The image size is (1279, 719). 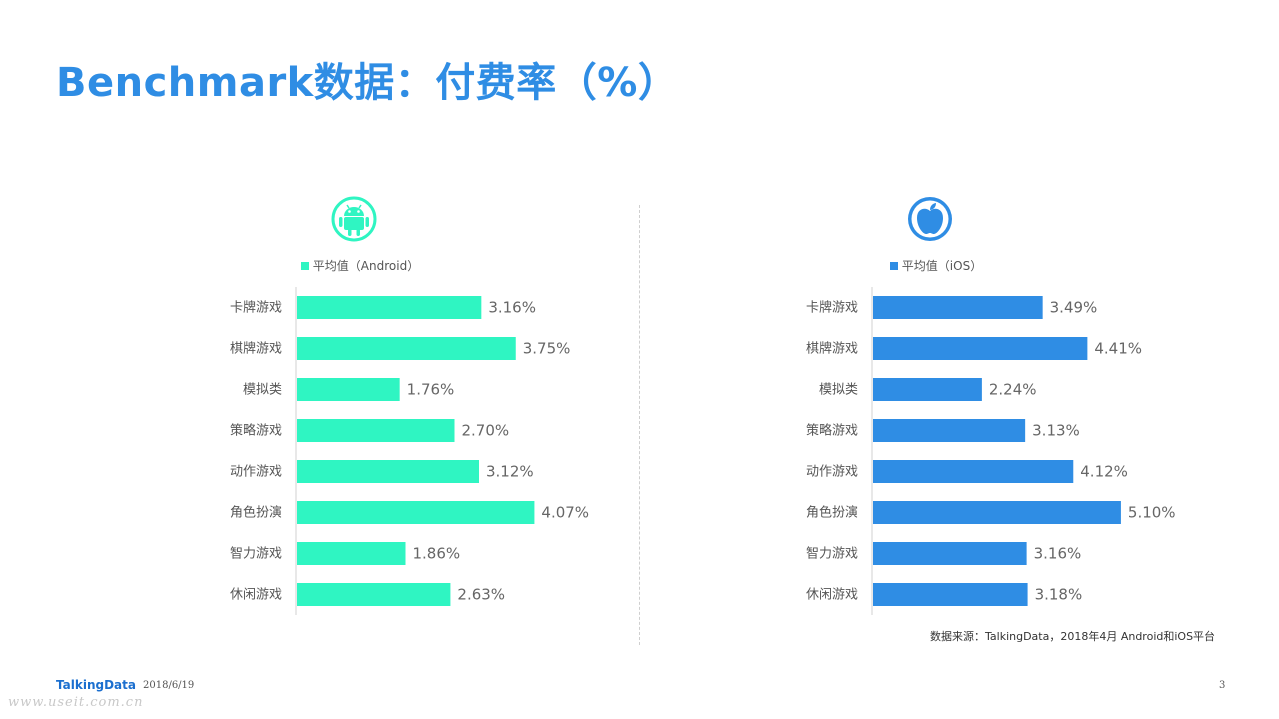 What do you see at coordinates (486, 431) in the screenshot?
I see `data-label: 2.70%` at bounding box center [486, 431].